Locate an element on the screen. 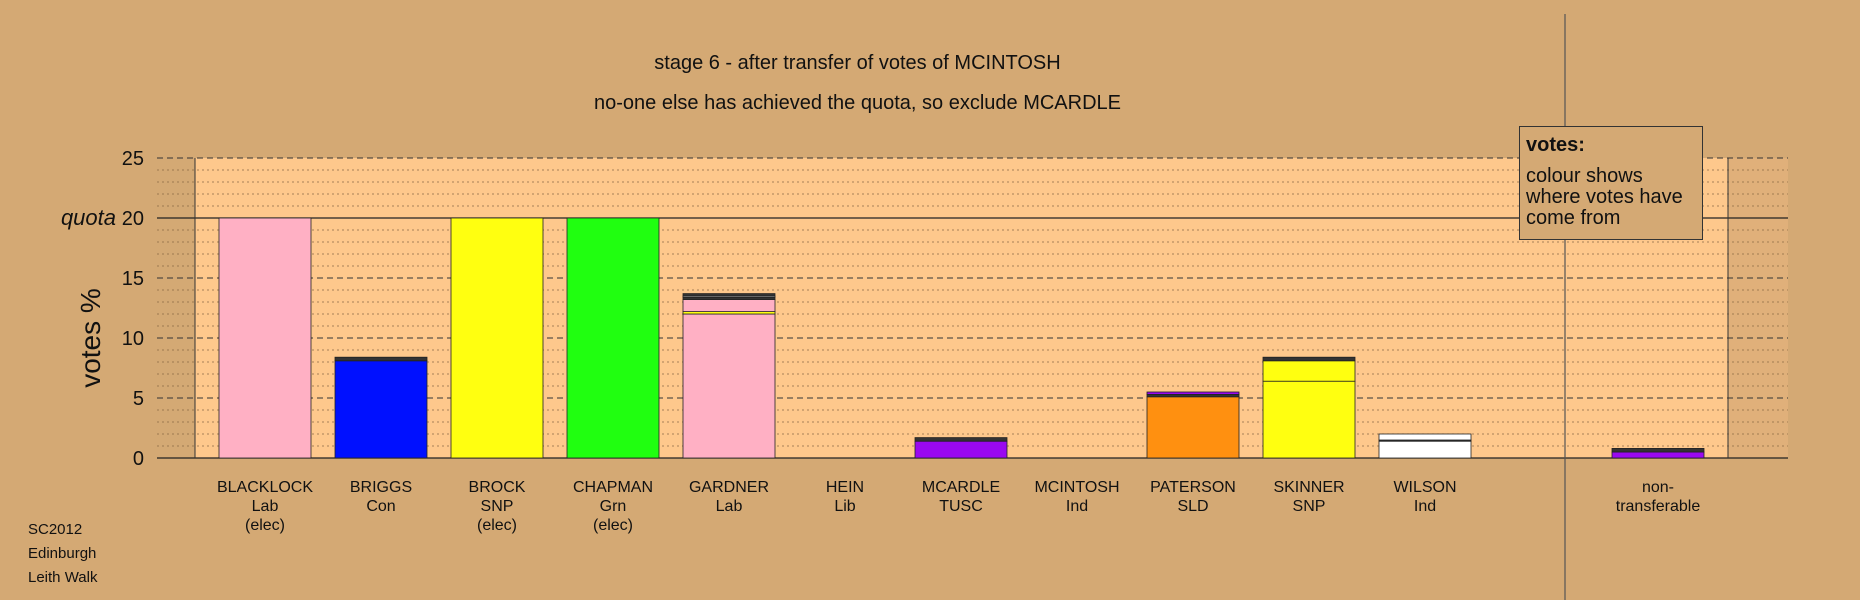 This screenshot has width=1860, height=600. candidate-label-blacklock: BLACKLOCK Lab (elec) is located at coordinates (265, 506).